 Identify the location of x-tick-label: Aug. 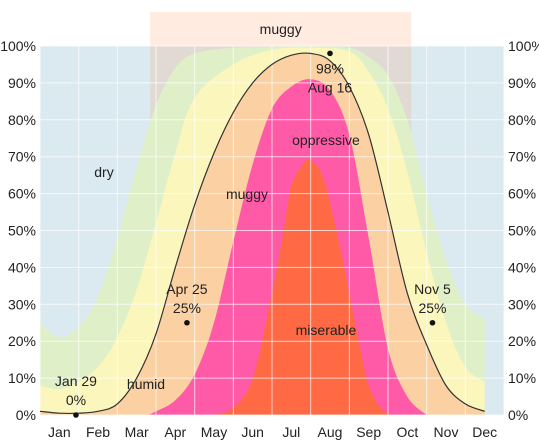
(330, 432).